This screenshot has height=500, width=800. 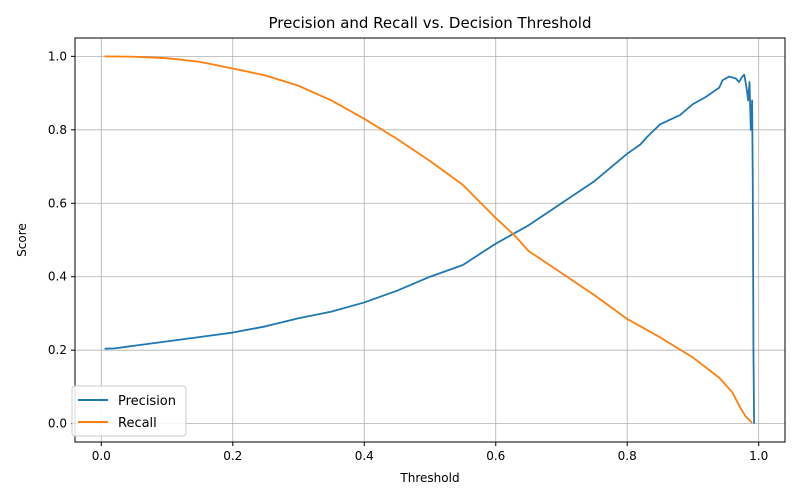 I want to click on legend-frame, so click(x=129, y=411).